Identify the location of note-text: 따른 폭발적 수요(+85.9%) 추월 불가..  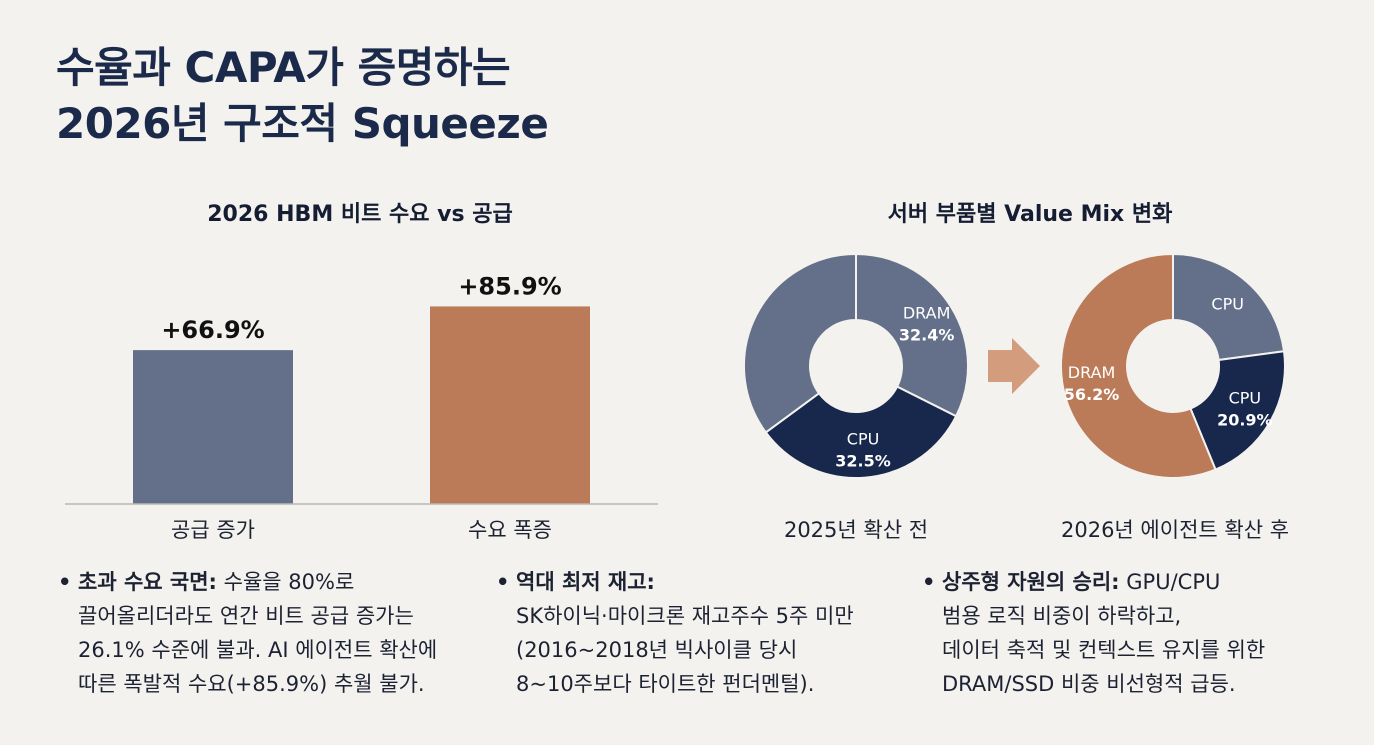
(251, 684).